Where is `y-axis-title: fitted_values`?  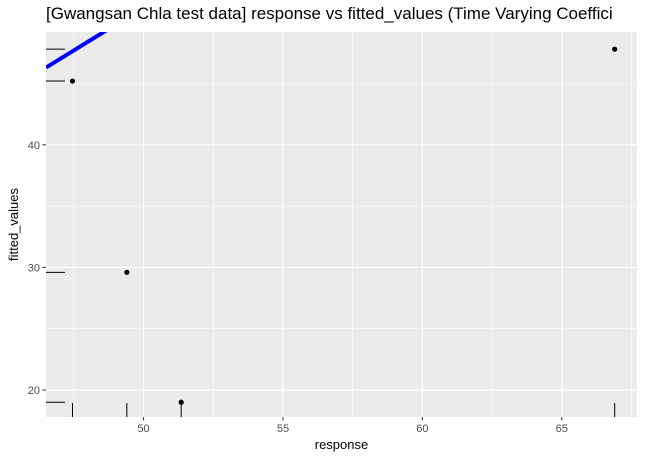
y-axis-title: fitted_values is located at coordinates (13, 224).